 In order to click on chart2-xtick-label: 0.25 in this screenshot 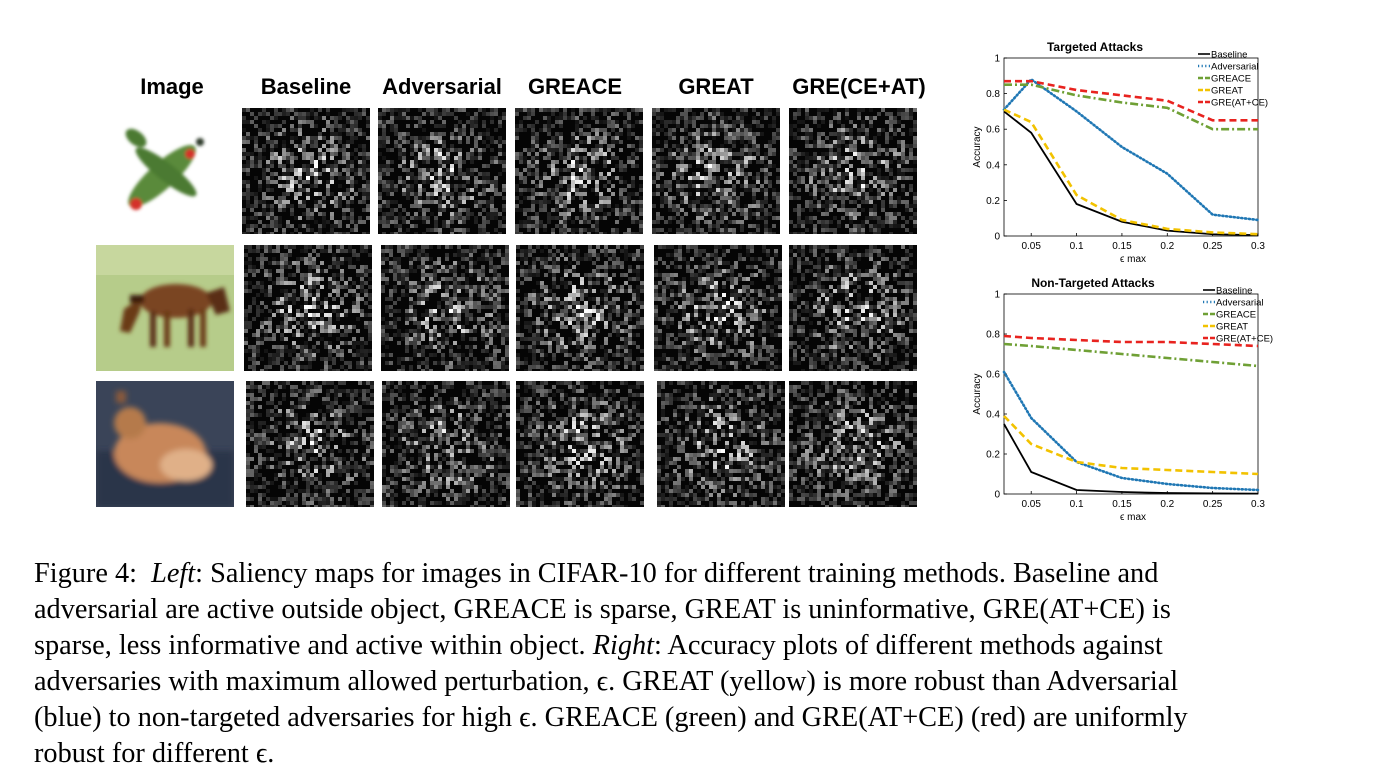, I will do `click(1213, 504)`.